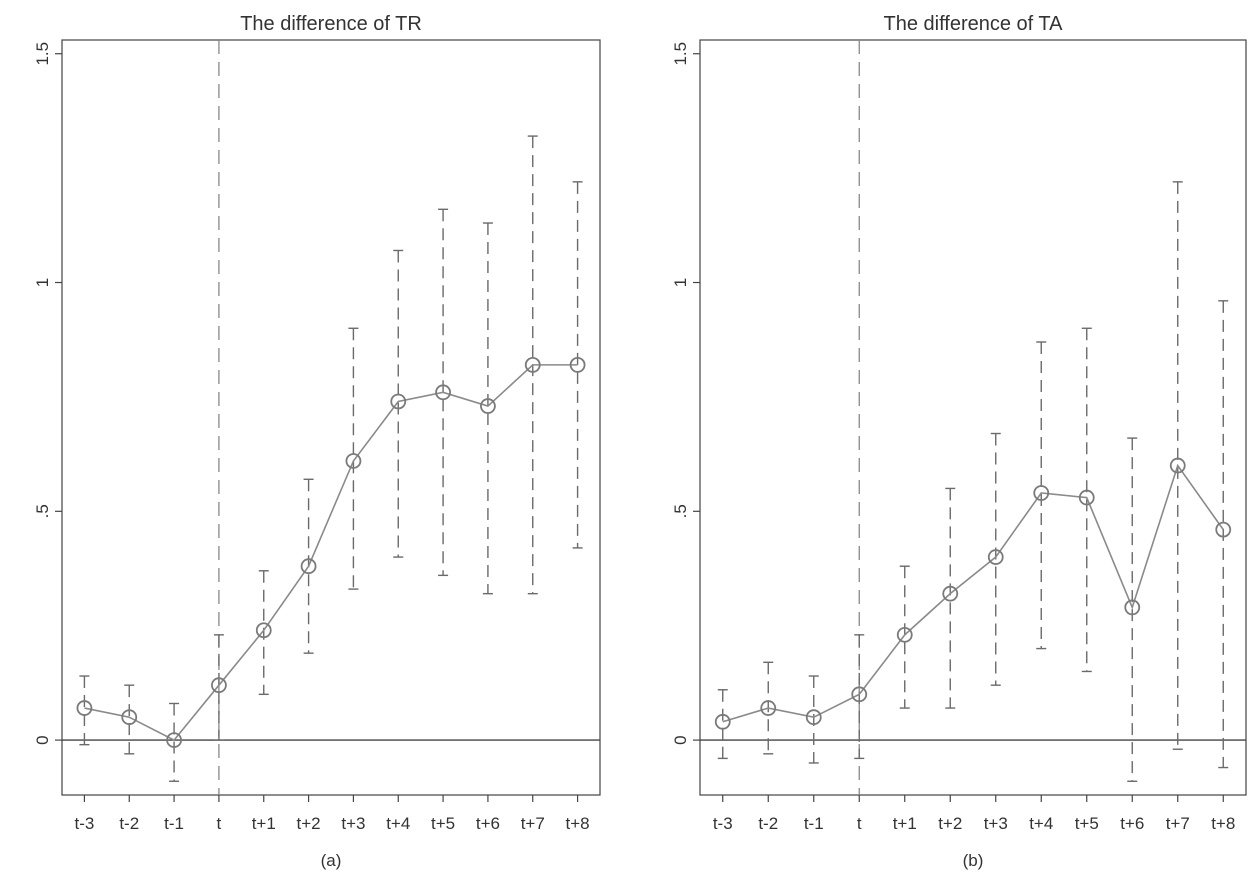  What do you see at coordinates (973, 593) in the screenshot?
I see `series-line` at bounding box center [973, 593].